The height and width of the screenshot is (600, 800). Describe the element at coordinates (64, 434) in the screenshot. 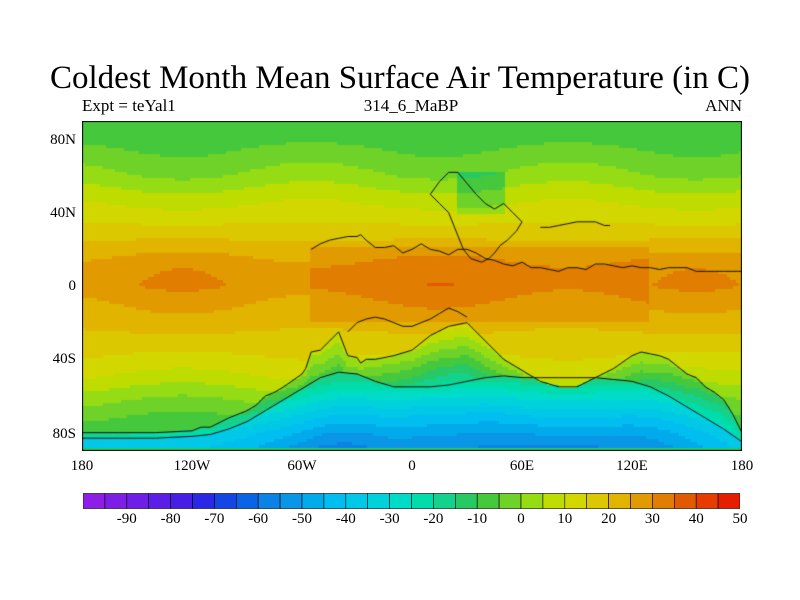

I see `y-tick-label: 80S` at that location.